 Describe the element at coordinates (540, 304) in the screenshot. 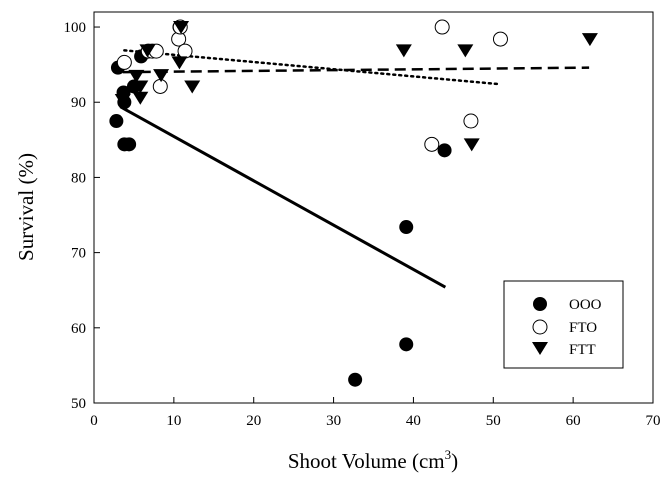

I see `legend-marker-ooo` at that location.